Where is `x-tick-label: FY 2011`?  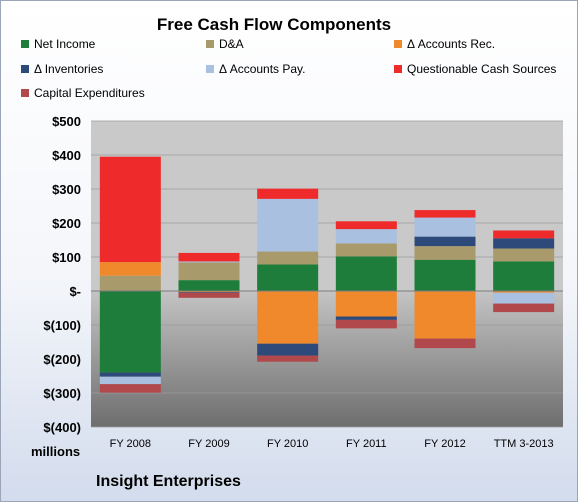
x-tick-label: FY 2011 is located at coordinates (366, 444).